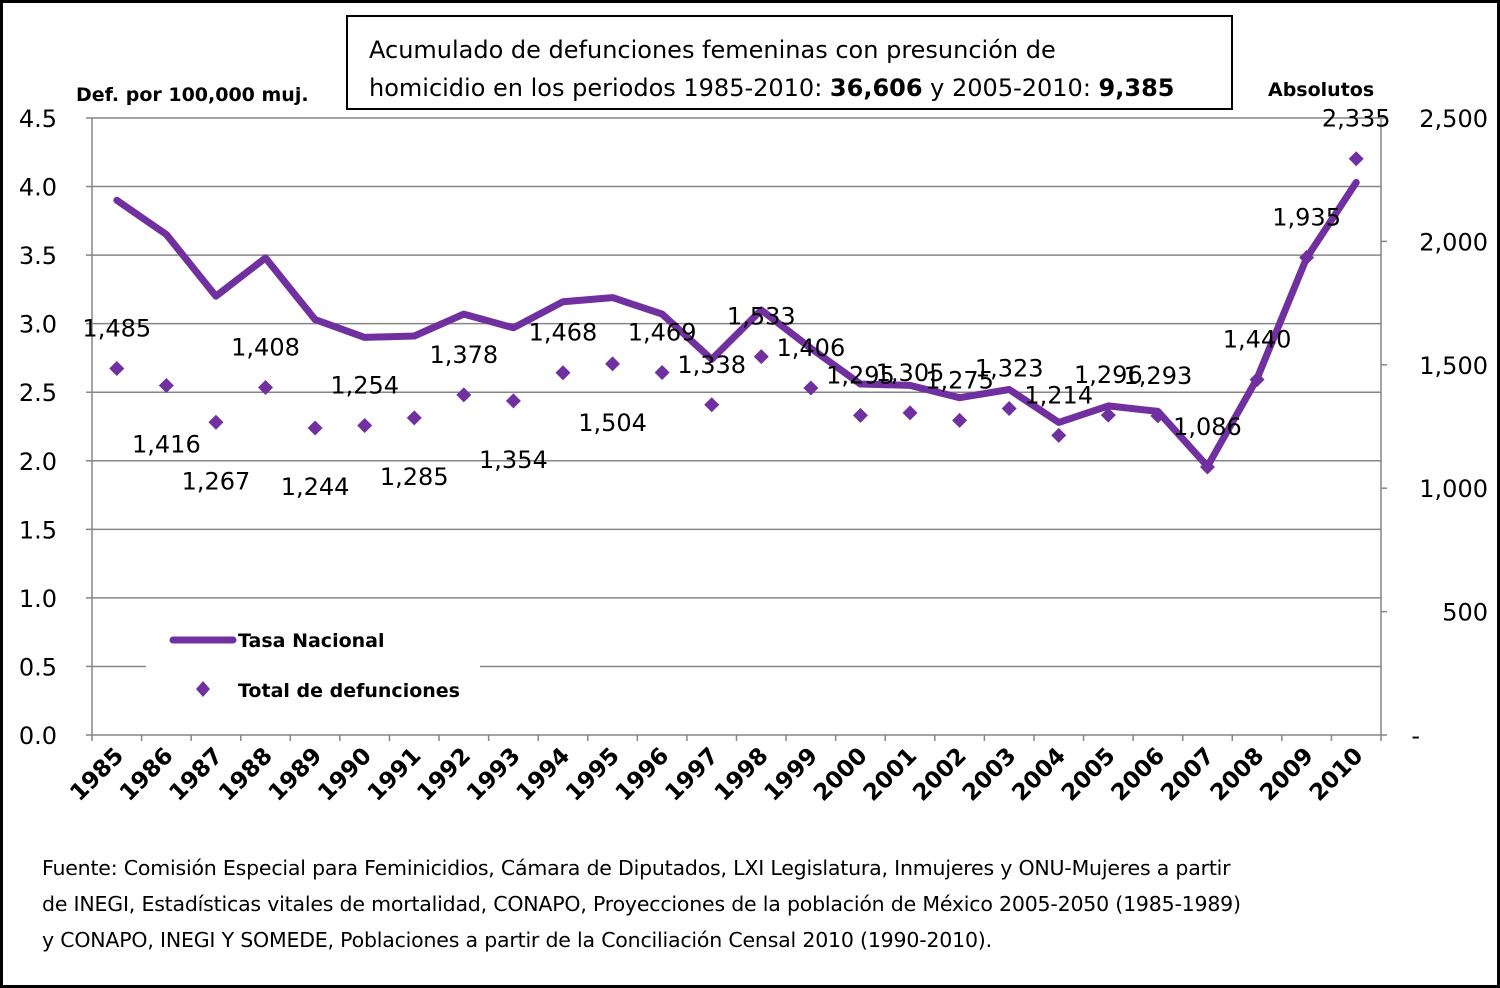  What do you see at coordinates (38, 736) in the screenshot?
I see `left-tick-label: 0.0` at bounding box center [38, 736].